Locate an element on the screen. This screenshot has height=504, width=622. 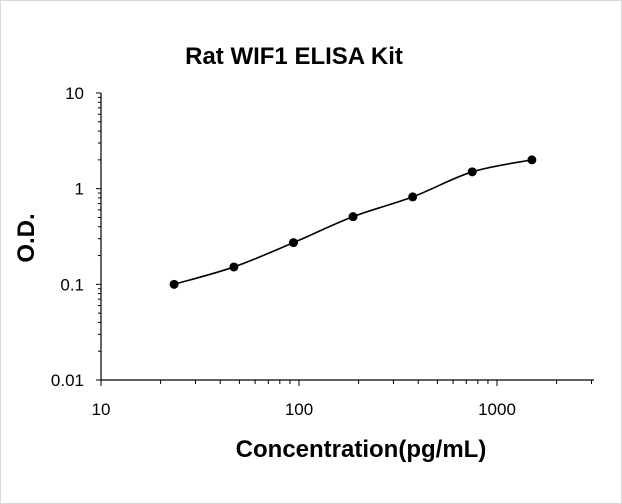
x-tick-label: 1000 is located at coordinates (497, 409).